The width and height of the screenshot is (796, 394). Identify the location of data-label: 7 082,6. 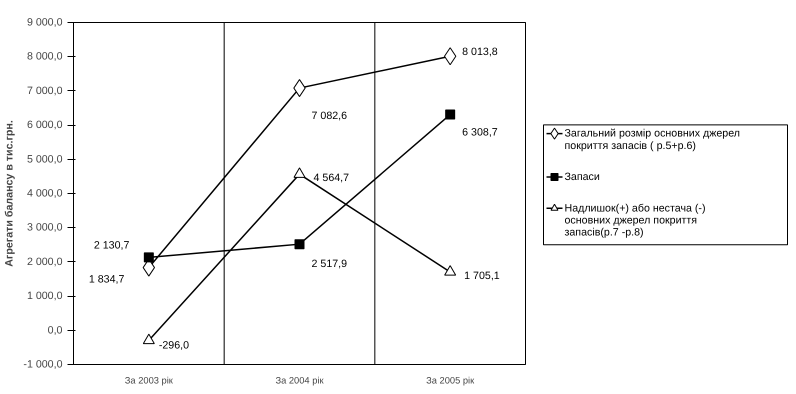
(330, 116).